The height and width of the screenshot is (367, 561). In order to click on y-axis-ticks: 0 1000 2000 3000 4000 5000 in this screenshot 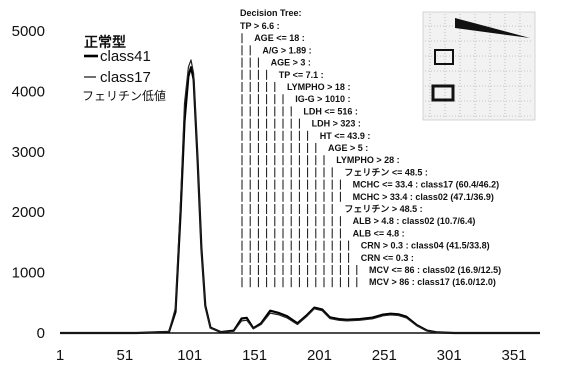, I will do `click(28, 182)`.